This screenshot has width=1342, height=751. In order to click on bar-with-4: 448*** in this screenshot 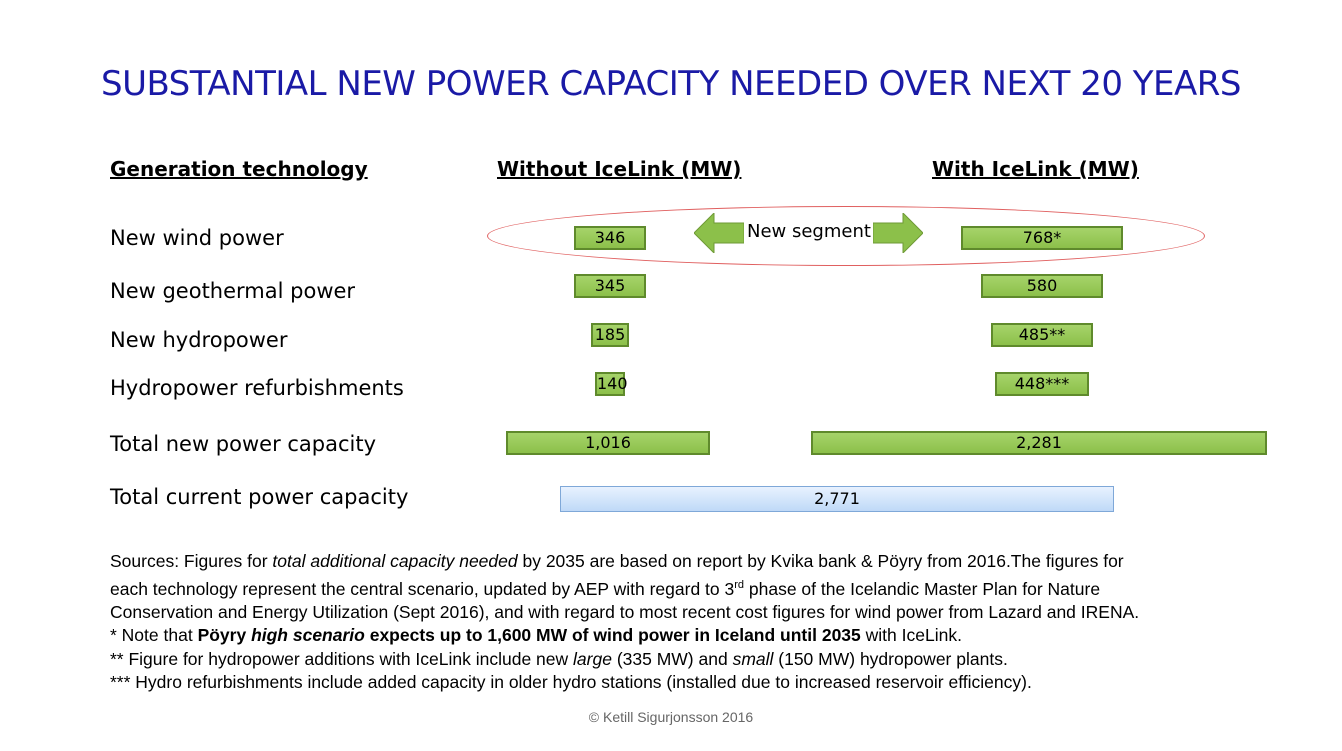, I will do `click(1042, 384)`.